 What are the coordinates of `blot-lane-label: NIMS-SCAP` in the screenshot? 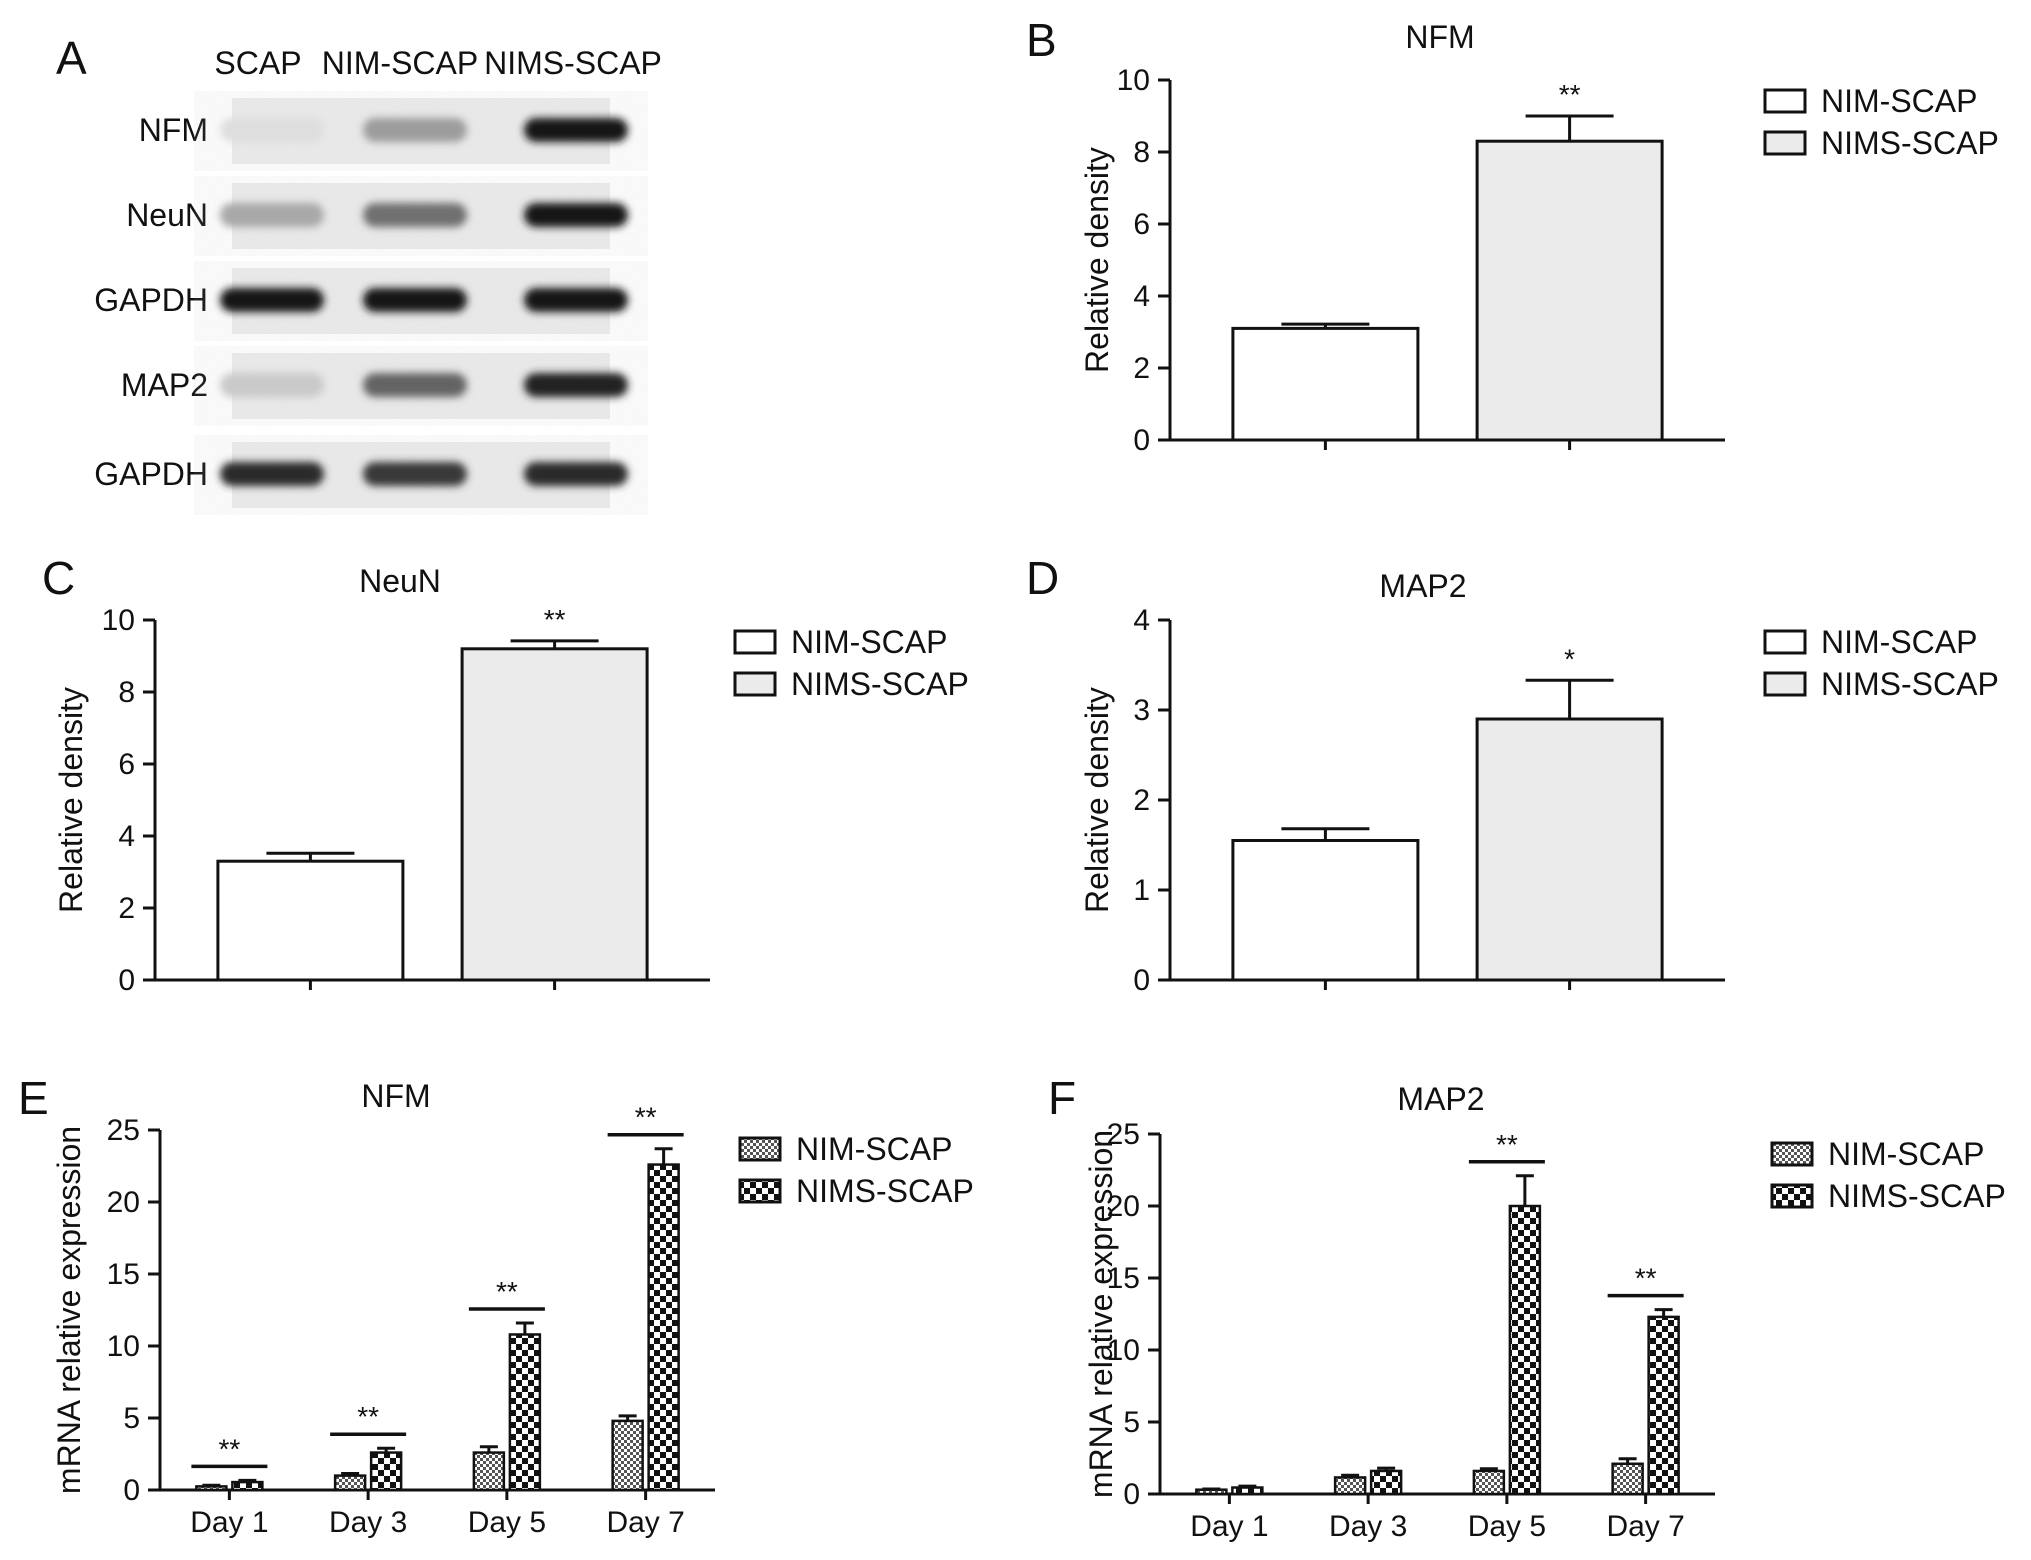 It's located at (573, 63).